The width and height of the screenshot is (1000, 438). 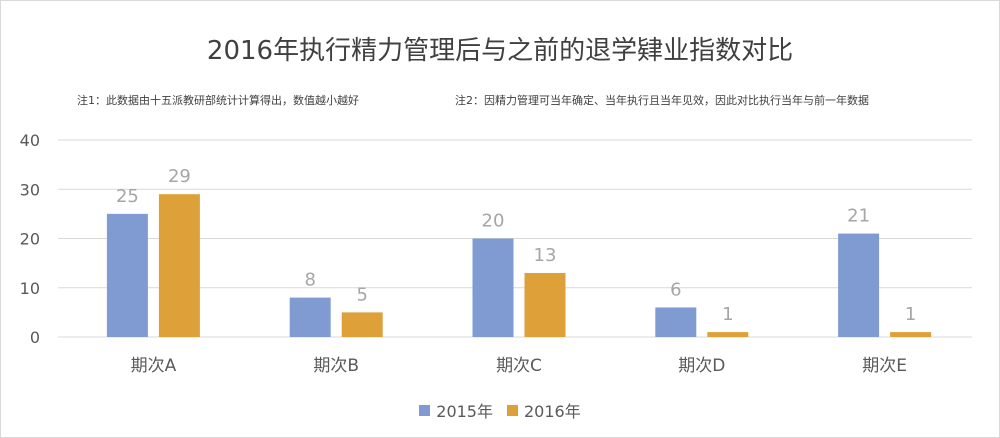 What do you see at coordinates (30, 239) in the screenshot?
I see `y-tick-label-20: 20` at bounding box center [30, 239].